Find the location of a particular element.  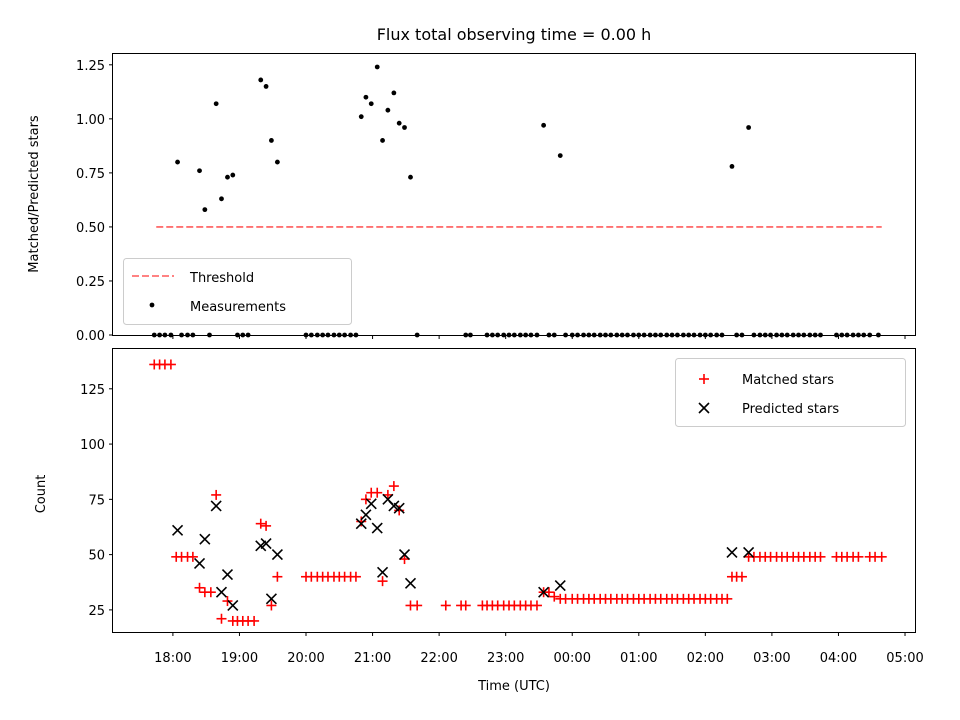

legend-measurements-swatch is located at coordinates (152, 305).